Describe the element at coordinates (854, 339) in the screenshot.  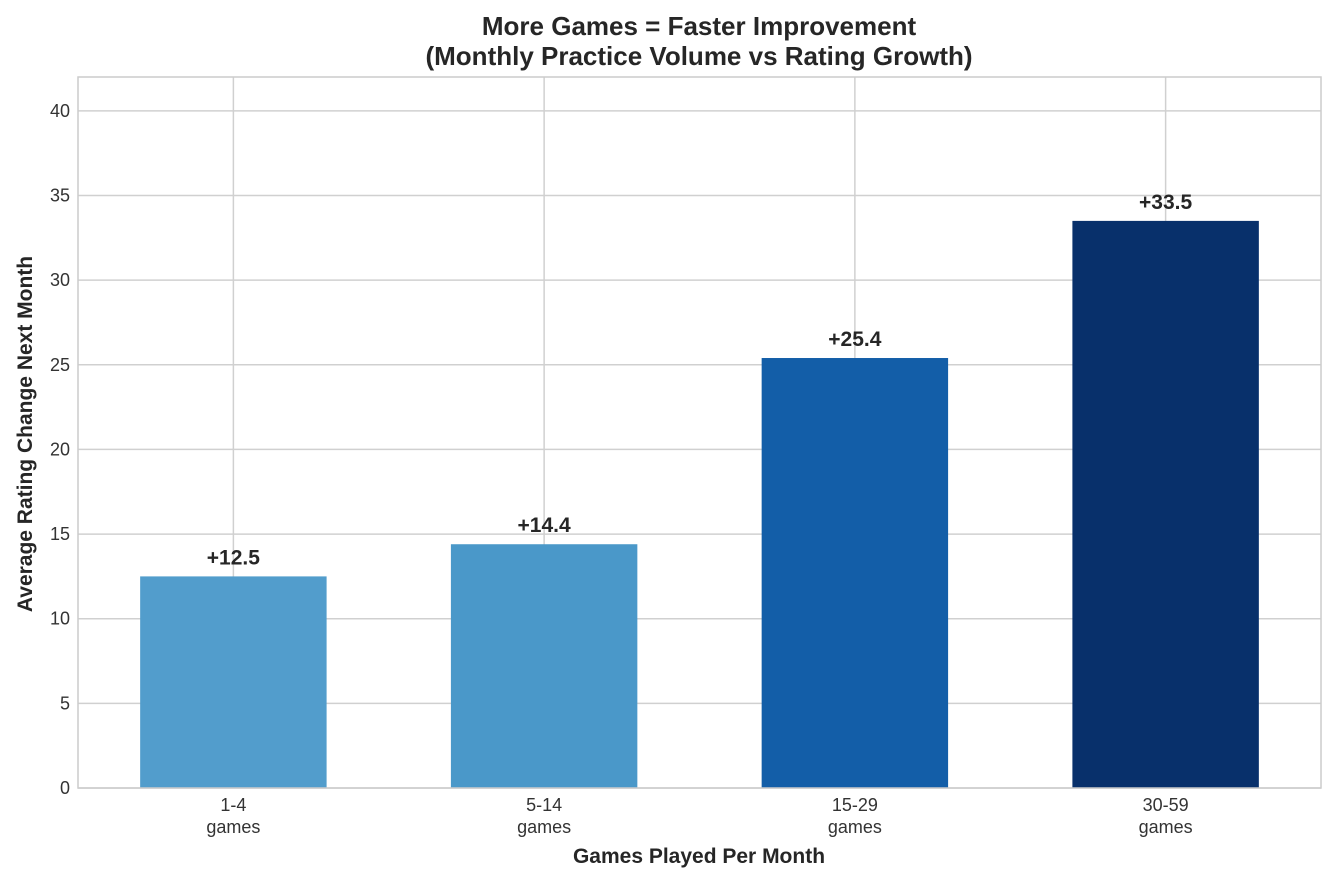
I see `bar-value-label: +25.4` at that location.